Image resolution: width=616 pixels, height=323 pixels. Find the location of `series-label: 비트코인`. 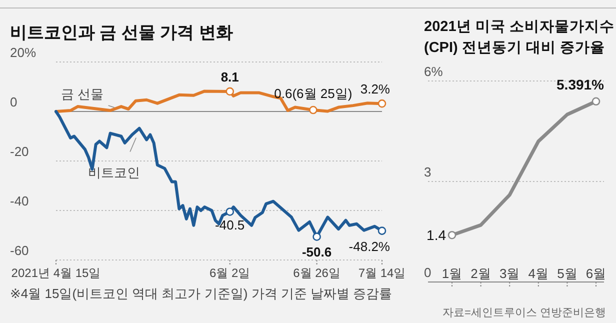

series-label: 비트코인 is located at coordinates (114, 172).